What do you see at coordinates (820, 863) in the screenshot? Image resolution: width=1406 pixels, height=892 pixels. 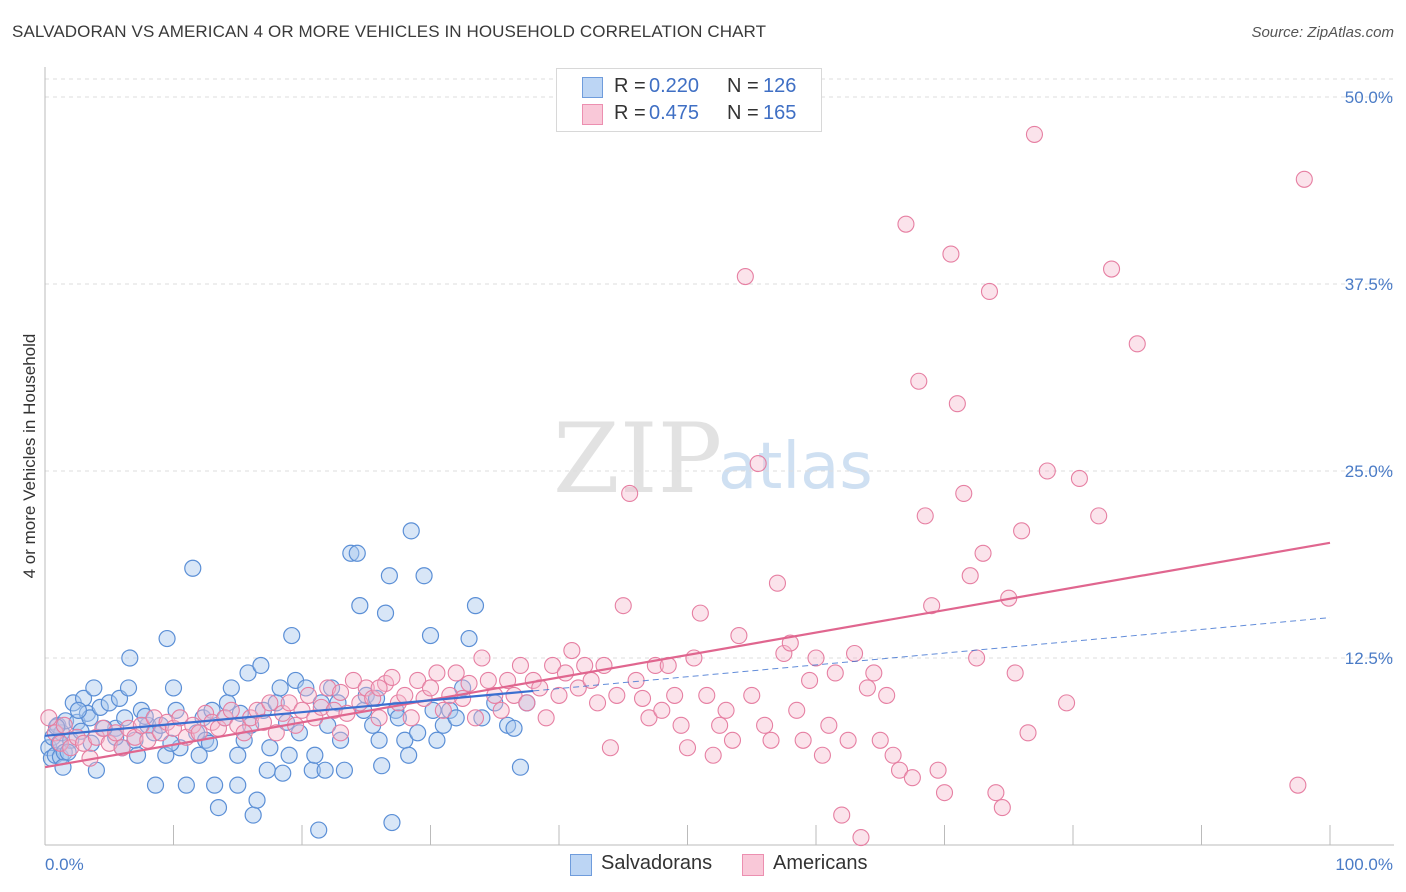 I see `bottom-legend-label: Americans` at bounding box center [820, 863].